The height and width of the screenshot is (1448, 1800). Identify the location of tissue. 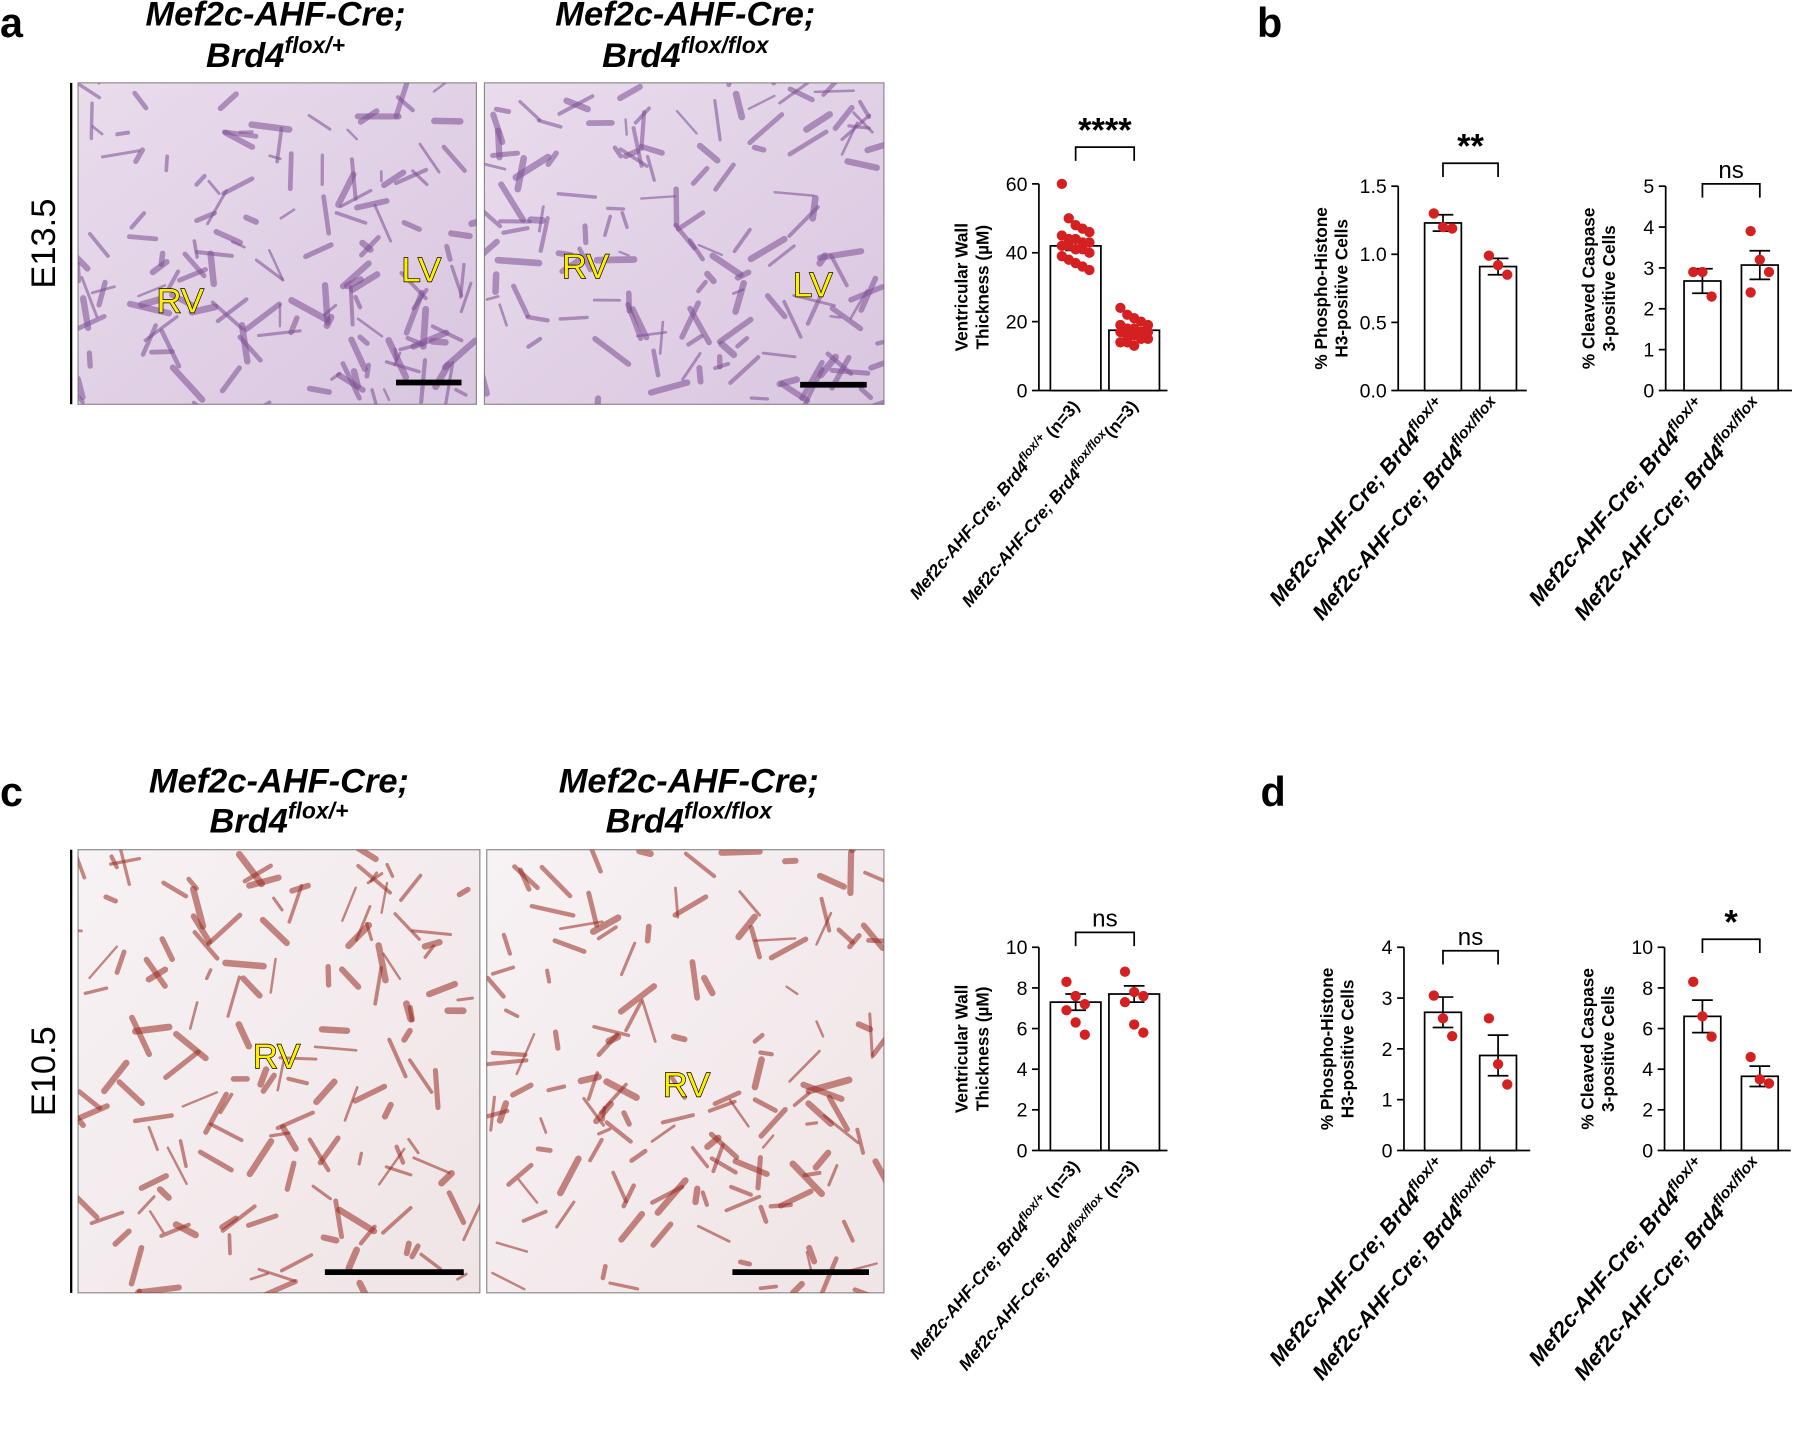
(277, 243).